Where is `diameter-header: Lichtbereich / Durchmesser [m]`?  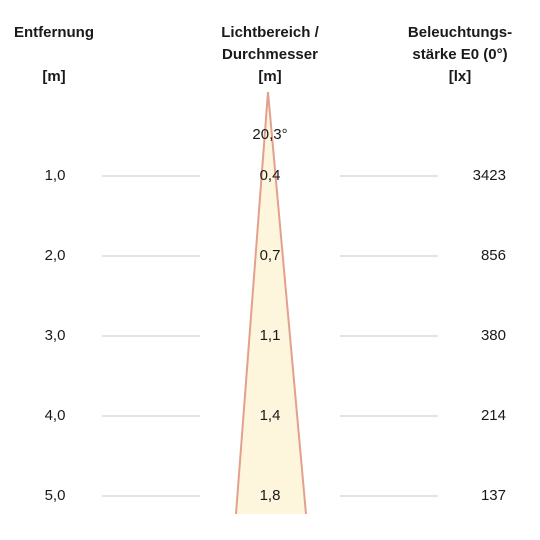 diameter-header: Lichtbereich / Durchmesser [m] is located at coordinates (270, 55).